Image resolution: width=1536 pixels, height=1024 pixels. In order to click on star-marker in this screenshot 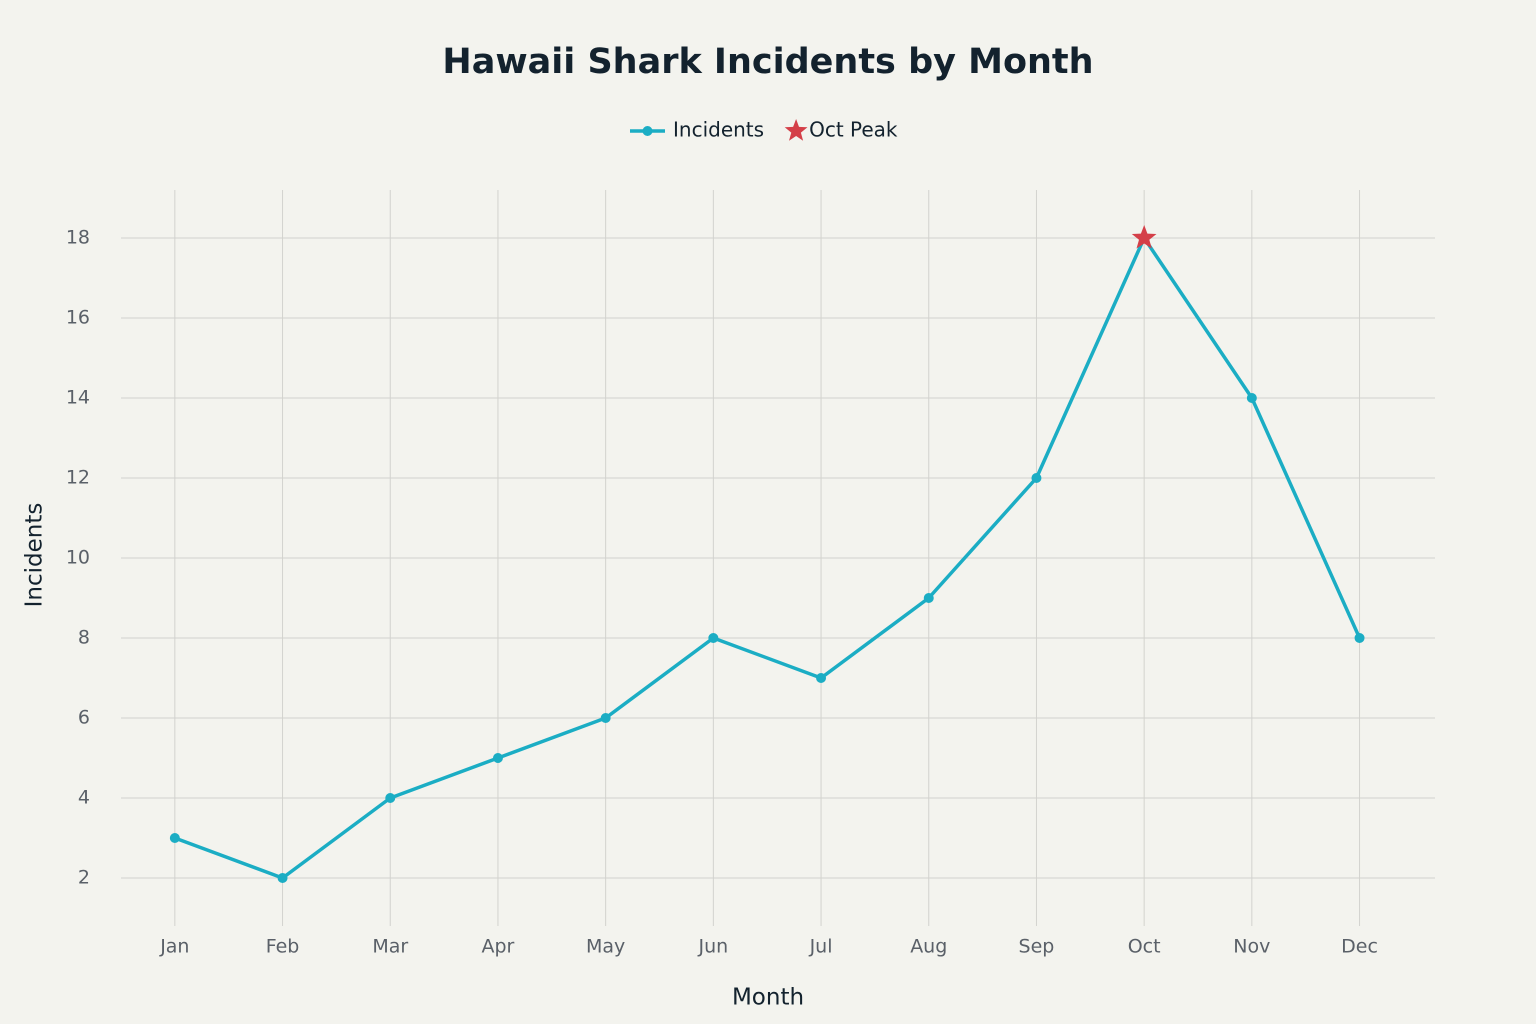, I will do `click(1144, 237)`.